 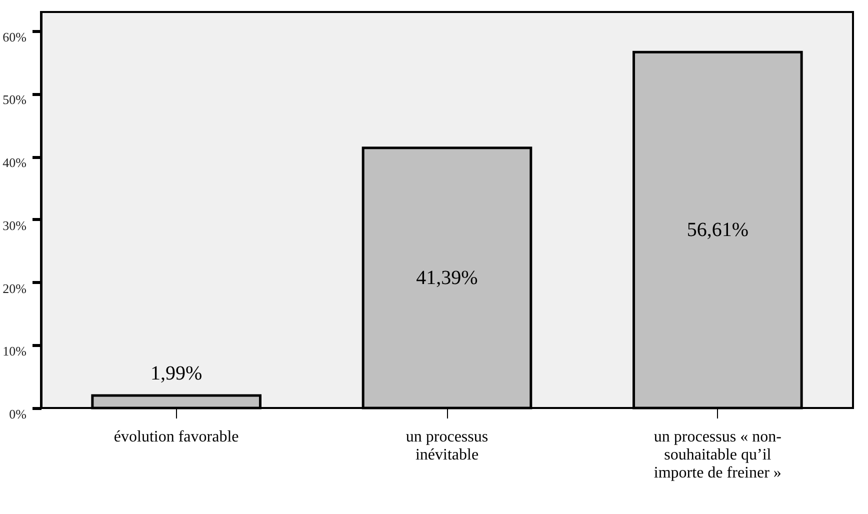 What do you see at coordinates (14, 162) in the screenshot?
I see `y-tick-label: 40%` at bounding box center [14, 162].